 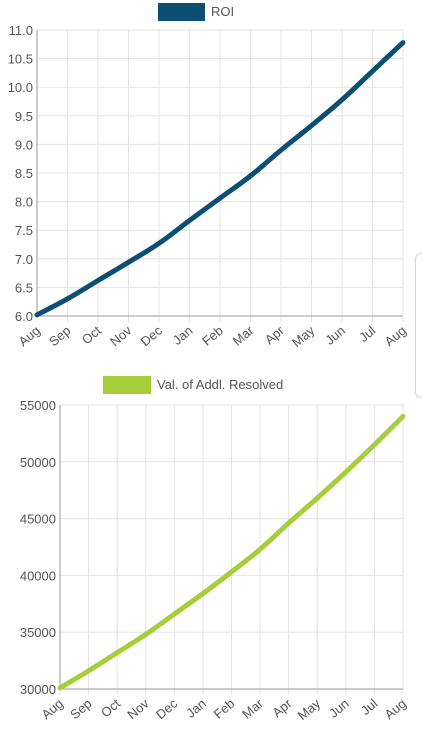 I want to click on roi-x-tick-label: Dec, so click(x=152, y=335).